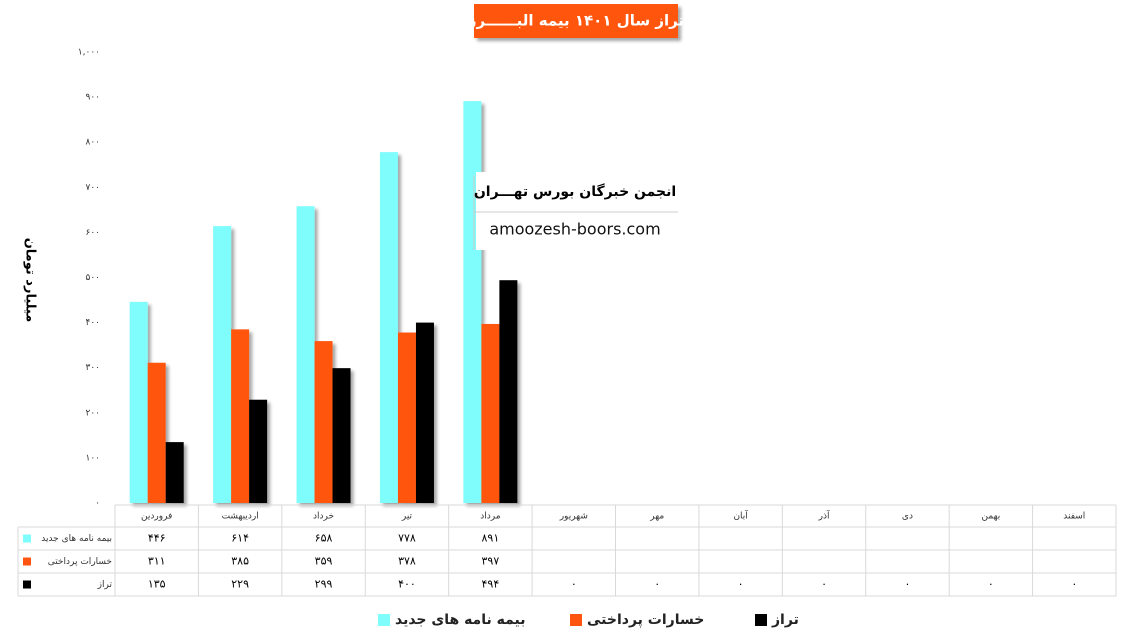 The image size is (1128, 641). I want to click on x-tick-label: آذر, so click(824, 516).